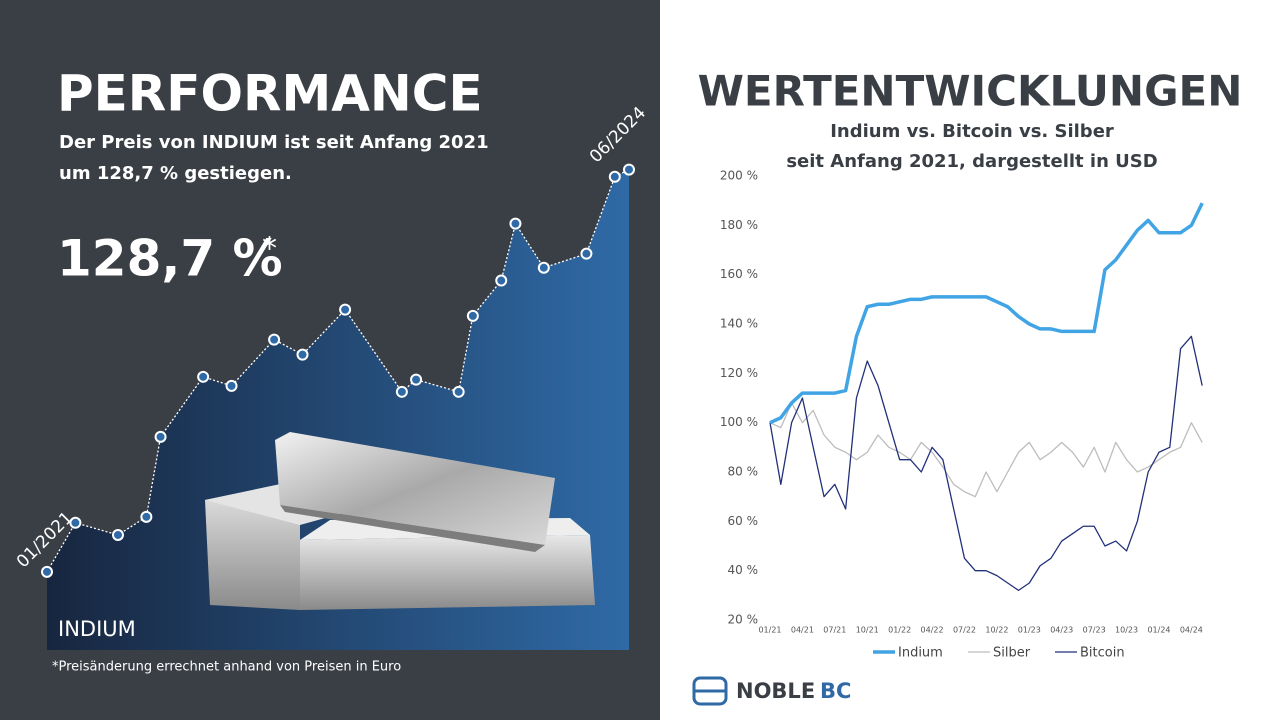  I want to click on subtitle: Indium vs. Bitcoin vs. Silber, so click(972, 131).